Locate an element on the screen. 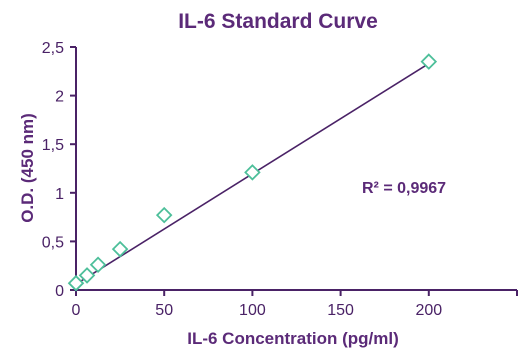  x-axis-label: IL-6 Concentration (pg/ml) is located at coordinates (293, 338).